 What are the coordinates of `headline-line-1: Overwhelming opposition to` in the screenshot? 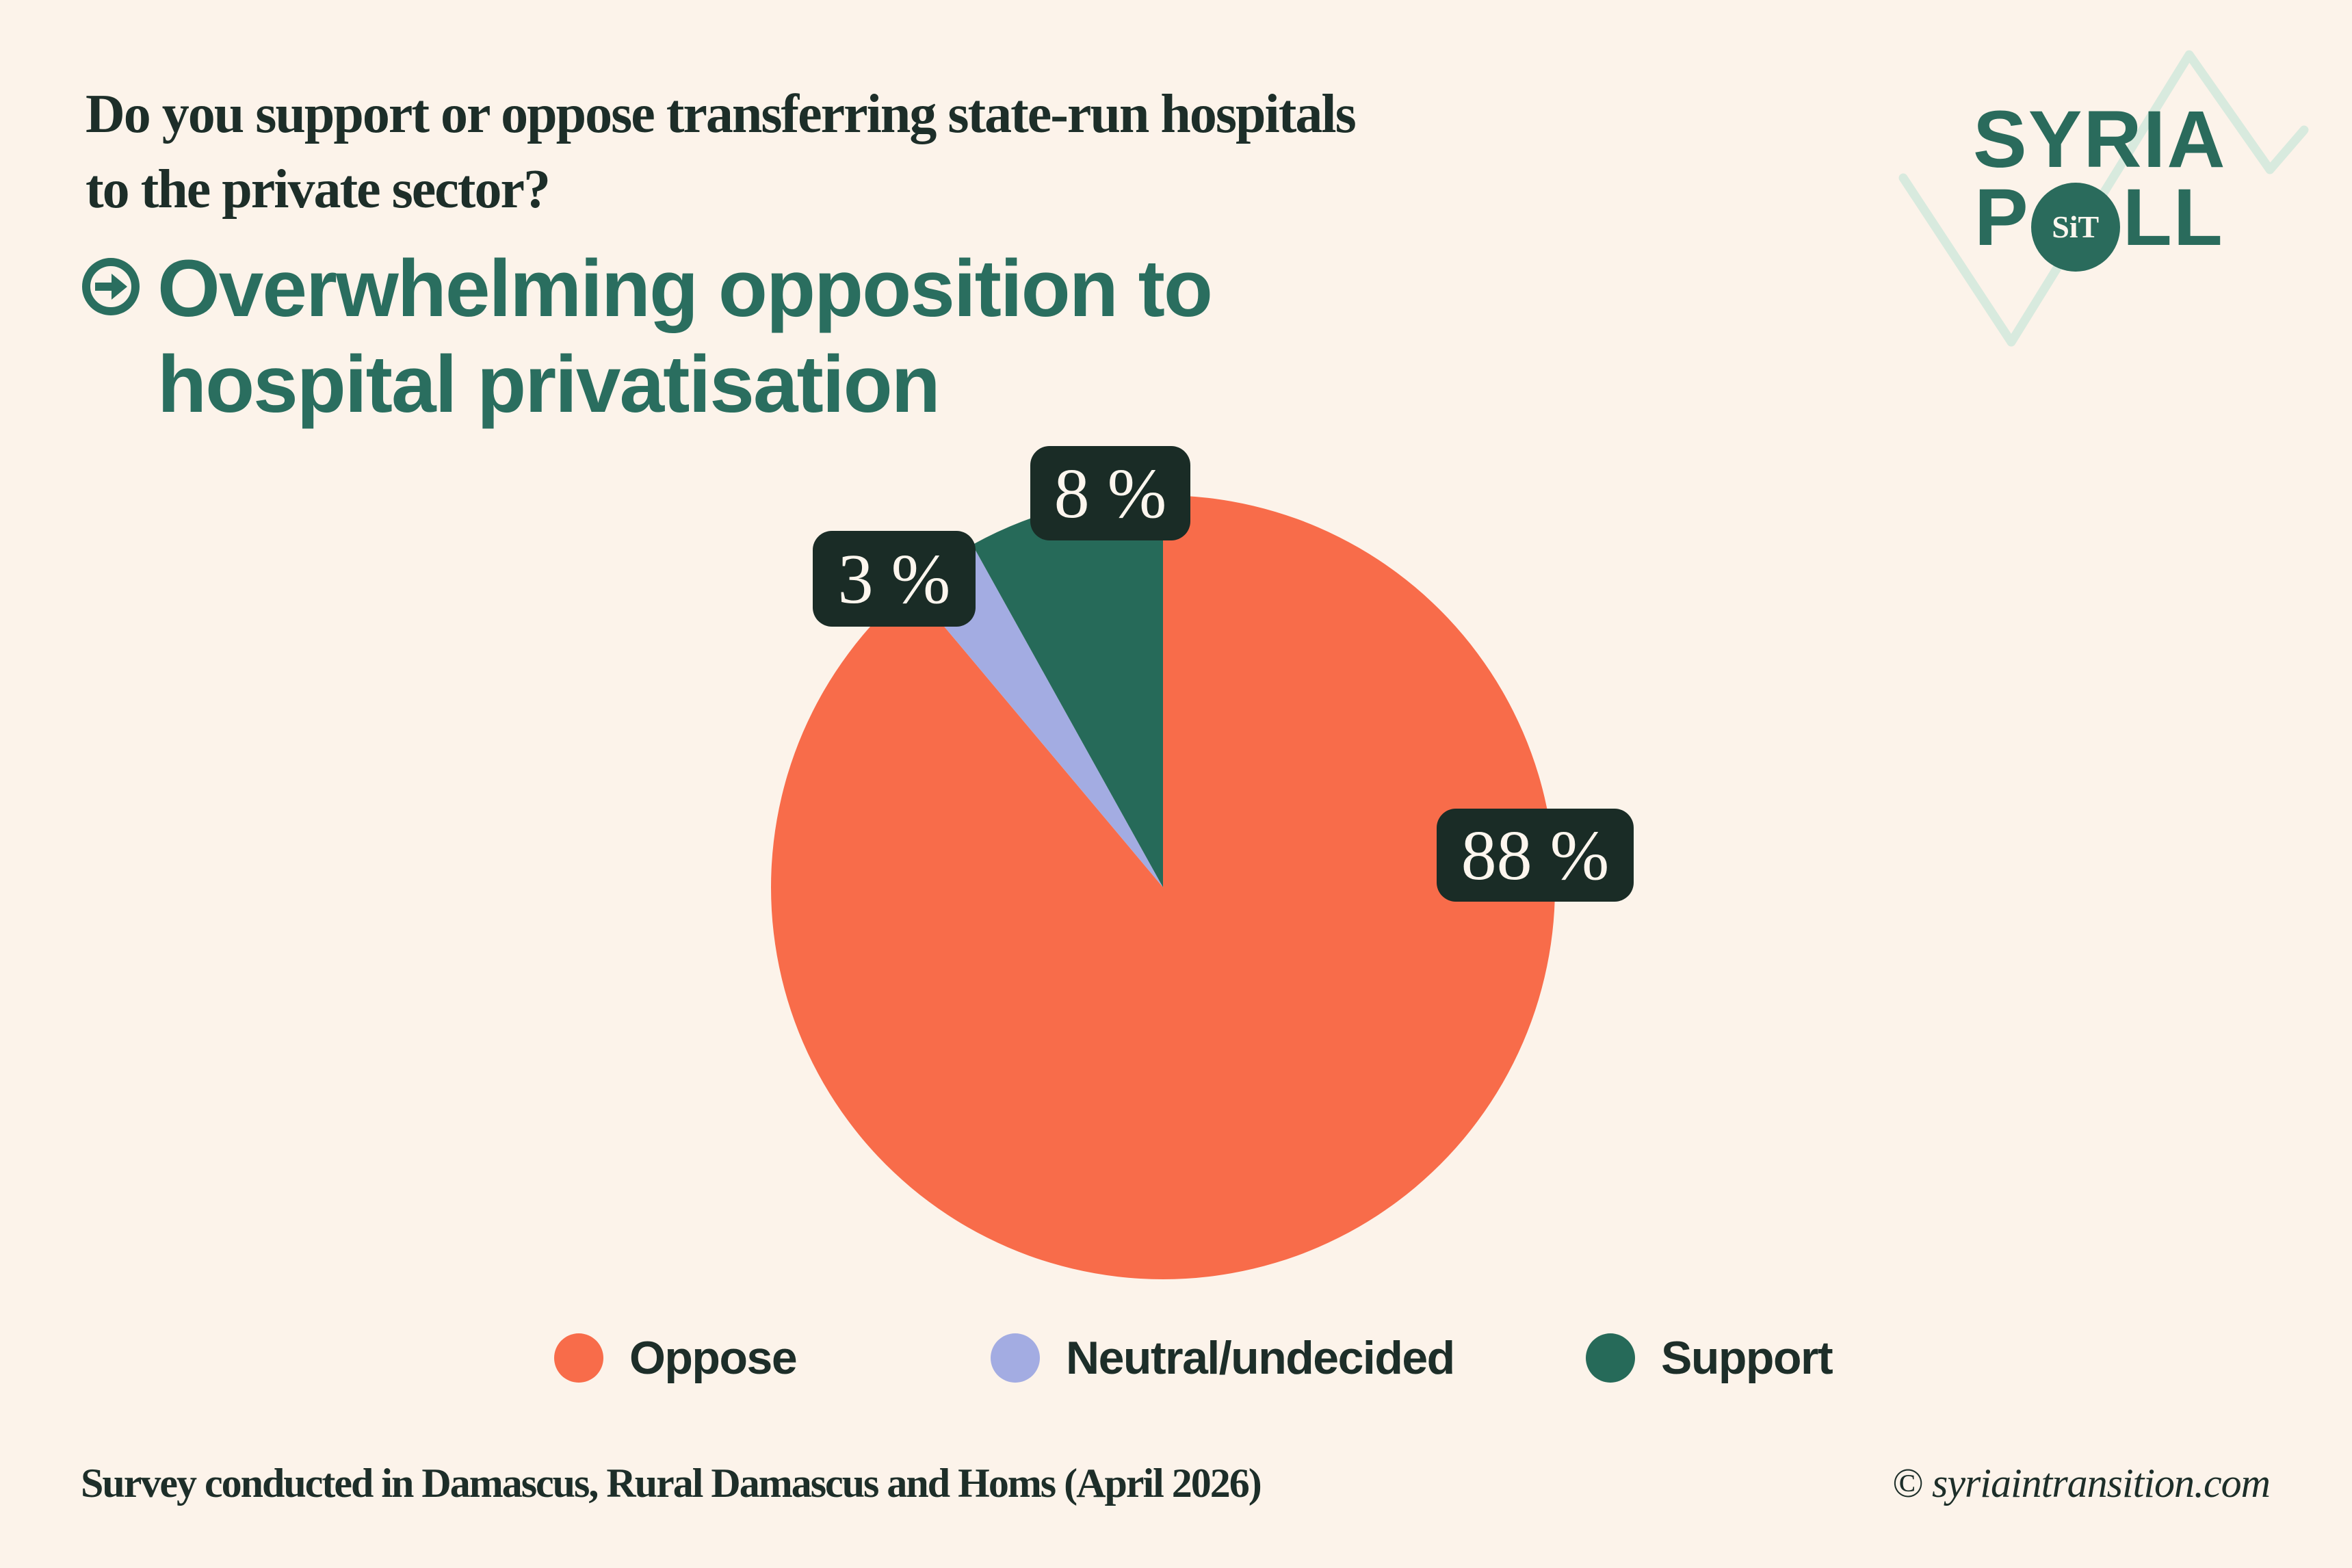 It's located at (685, 289).